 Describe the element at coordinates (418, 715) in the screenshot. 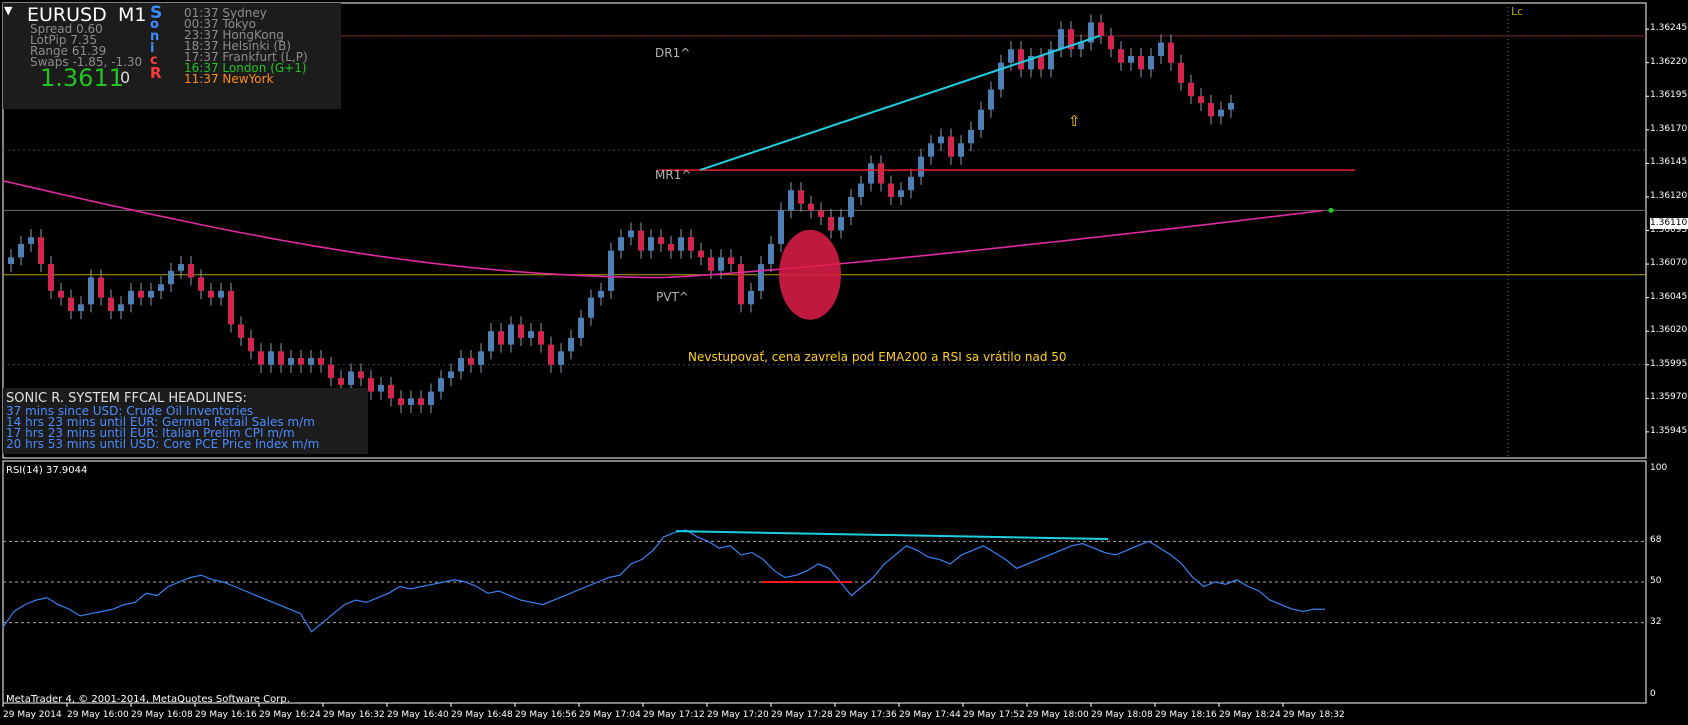

I see `time-tick: 29 May 16:40` at that location.